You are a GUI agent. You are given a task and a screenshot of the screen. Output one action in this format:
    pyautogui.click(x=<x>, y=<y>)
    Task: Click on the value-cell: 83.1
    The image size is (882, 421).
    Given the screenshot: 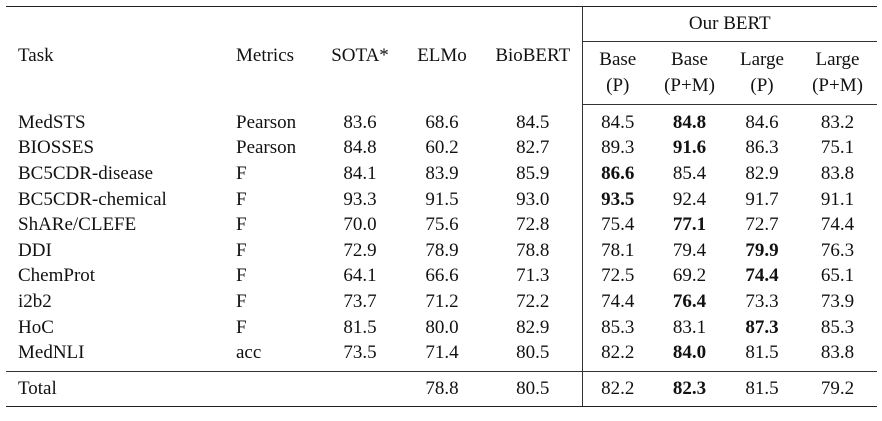 What is the action you would take?
    pyautogui.click(x=689, y=327)
    